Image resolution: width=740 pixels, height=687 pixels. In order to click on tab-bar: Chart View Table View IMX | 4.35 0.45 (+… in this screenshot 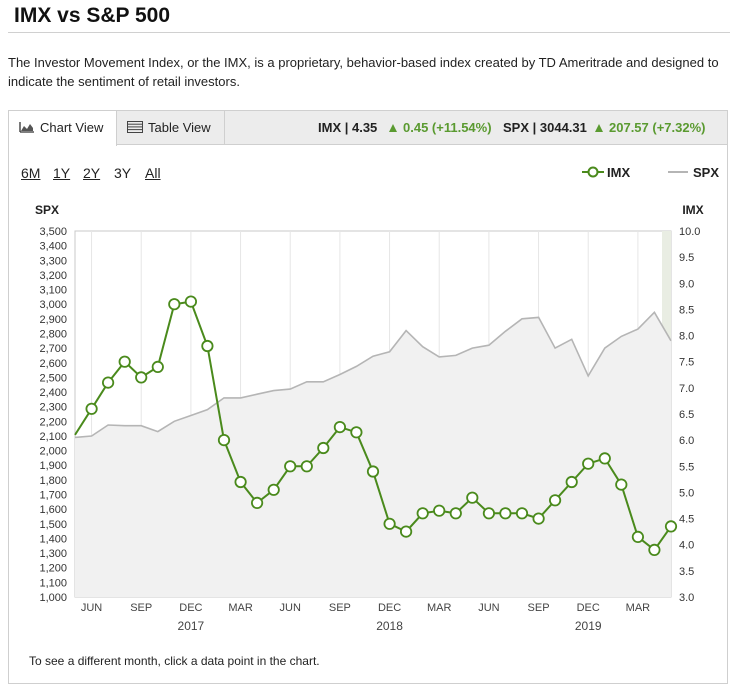, I will do `click(368, 128)`.